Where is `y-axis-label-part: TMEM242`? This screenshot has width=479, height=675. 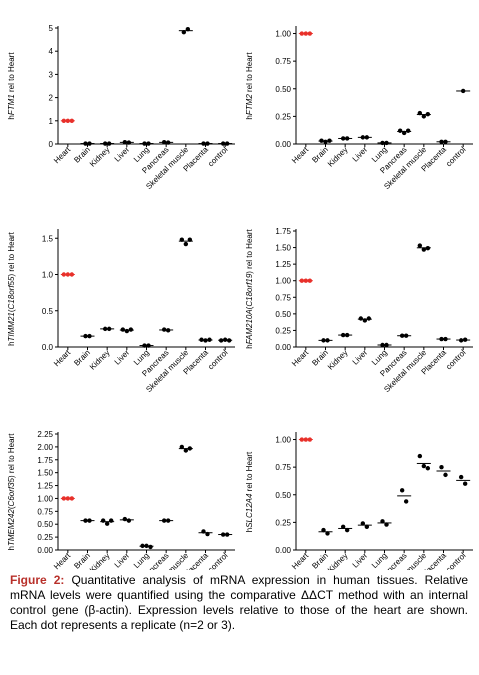 y-axis-label-part: TMEM242 is located at coordinates (11, 527).